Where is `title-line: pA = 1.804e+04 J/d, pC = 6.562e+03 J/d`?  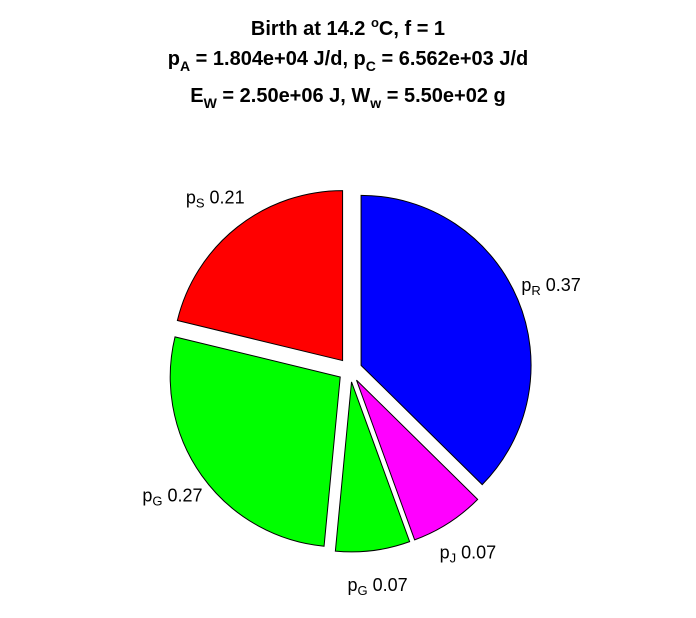
title-line: pA = 1.804e+04 J/d, pC = 6.562e+03 J/d is located at coordinates (348, 62).